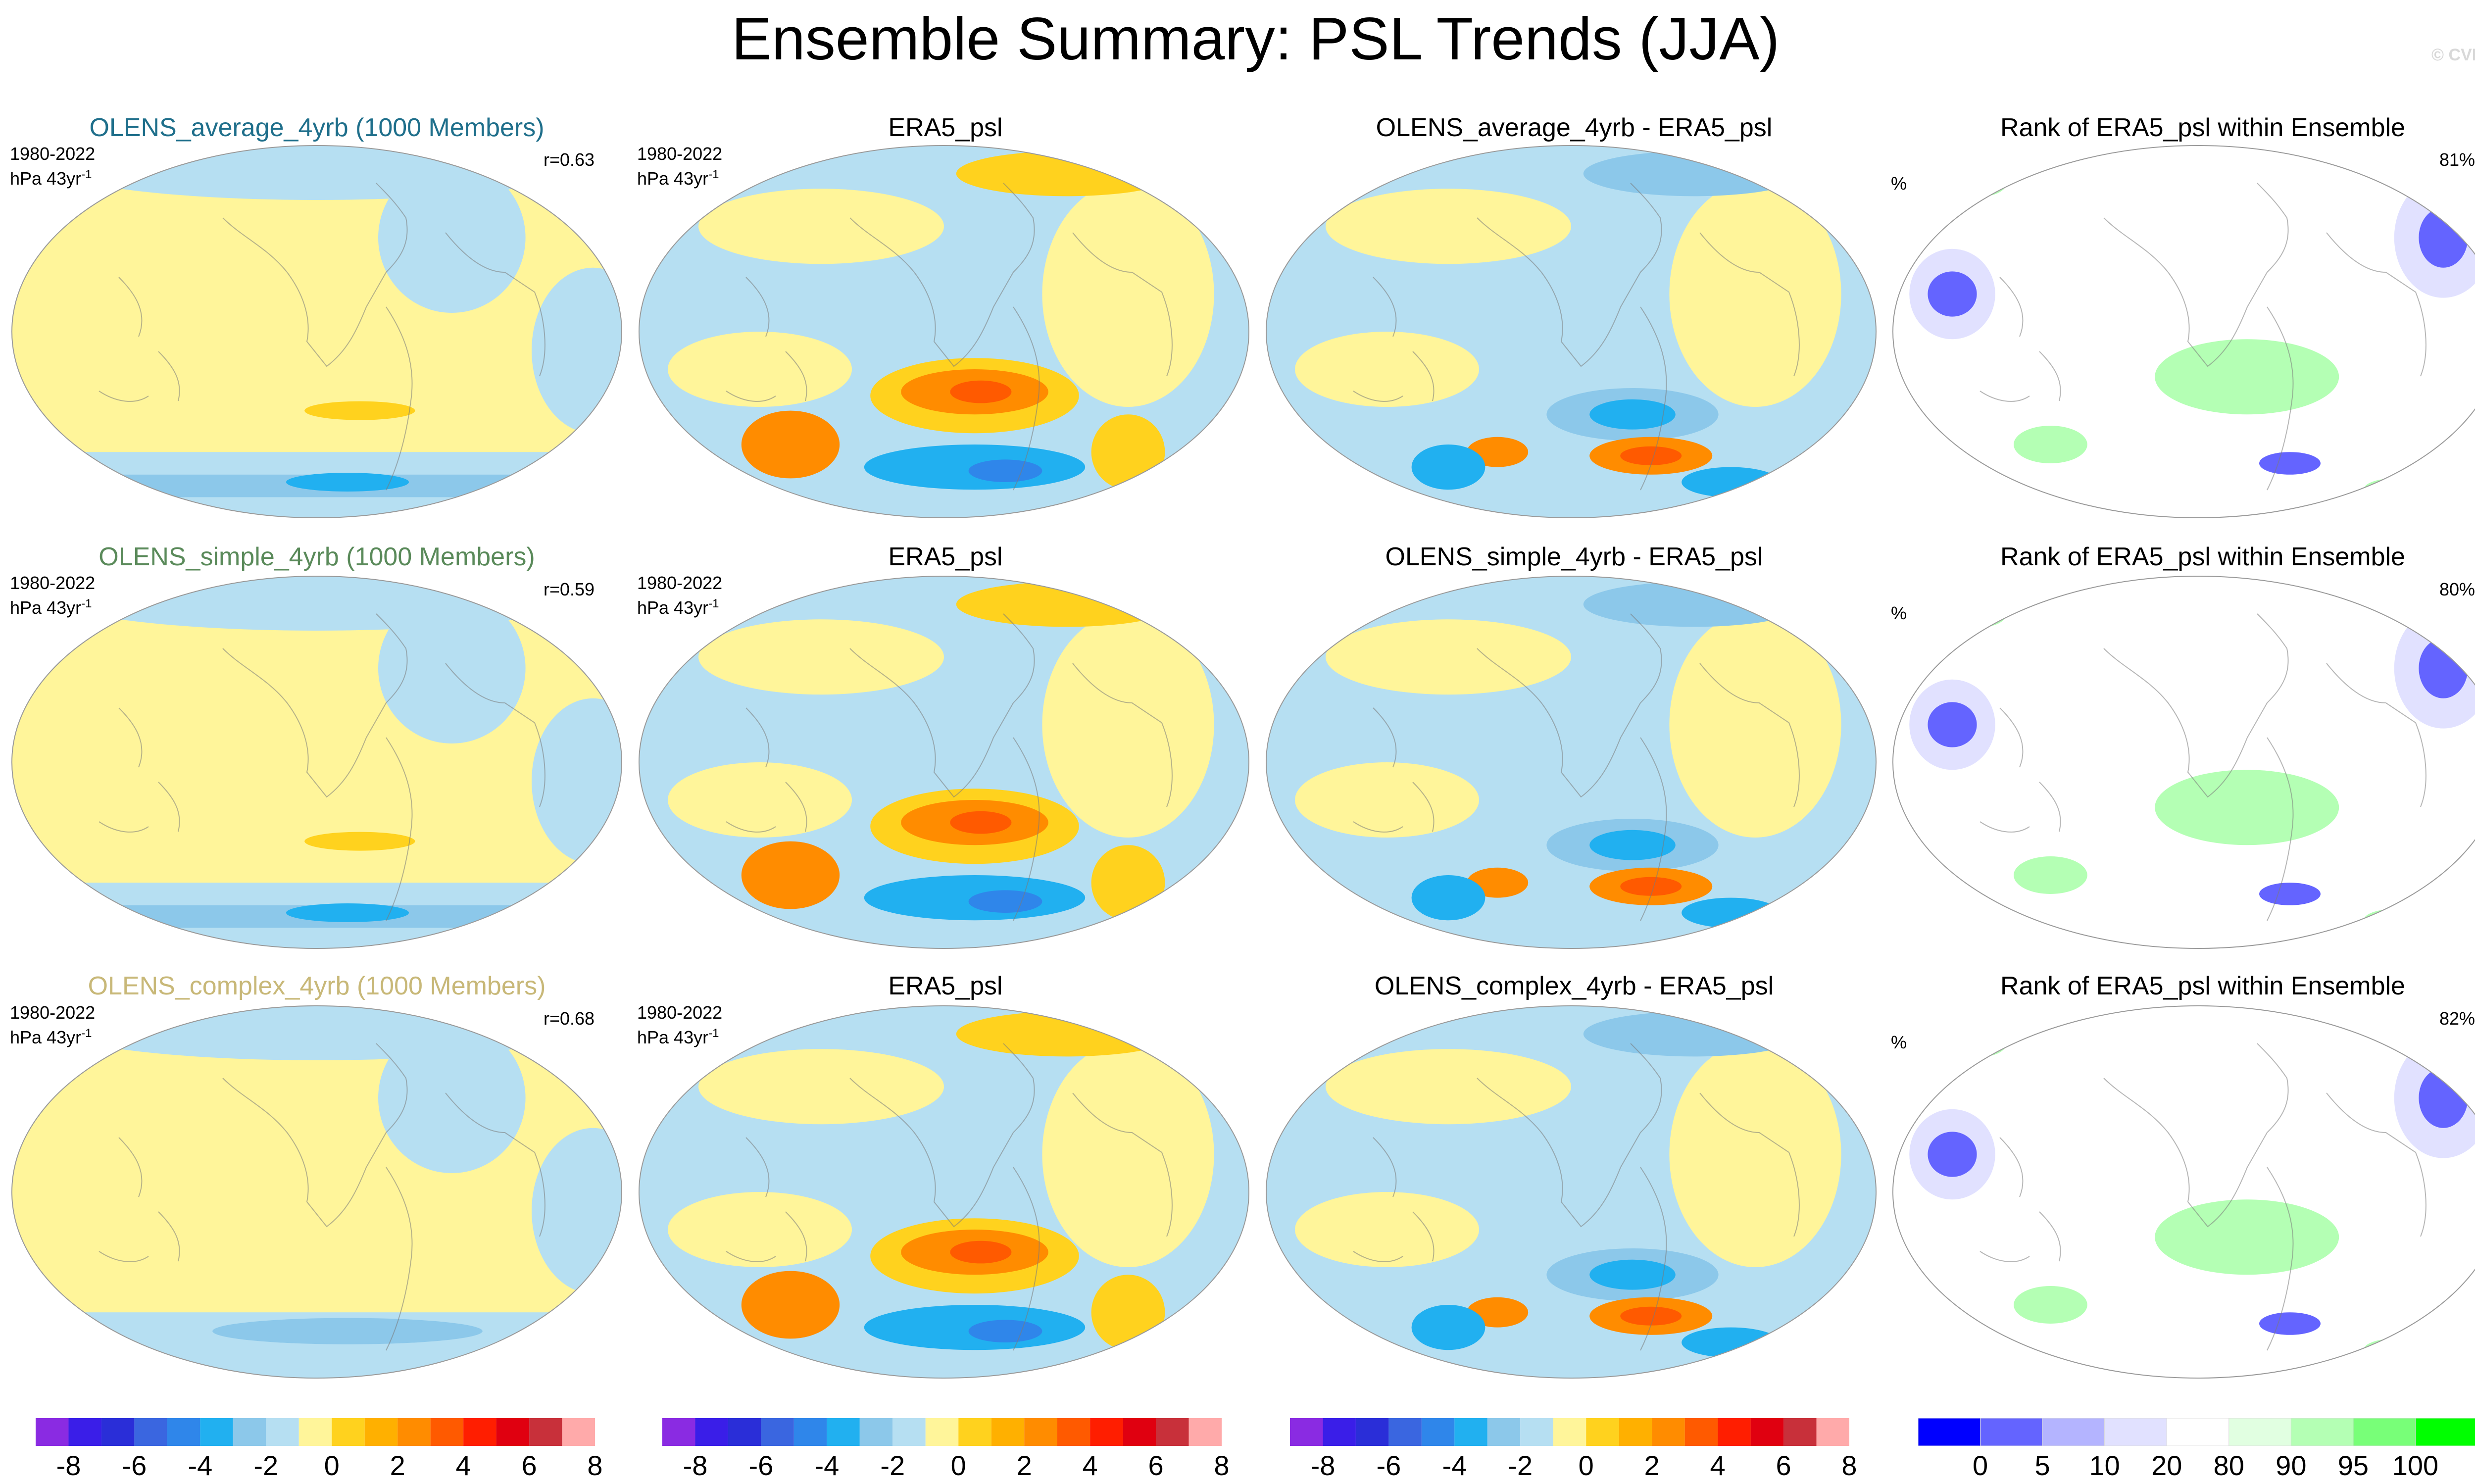 Image resolution: width=2475 pixels, height=1484 pixels. I want to click on obs-title-row3: ERA5_psl, so click(945, 986).